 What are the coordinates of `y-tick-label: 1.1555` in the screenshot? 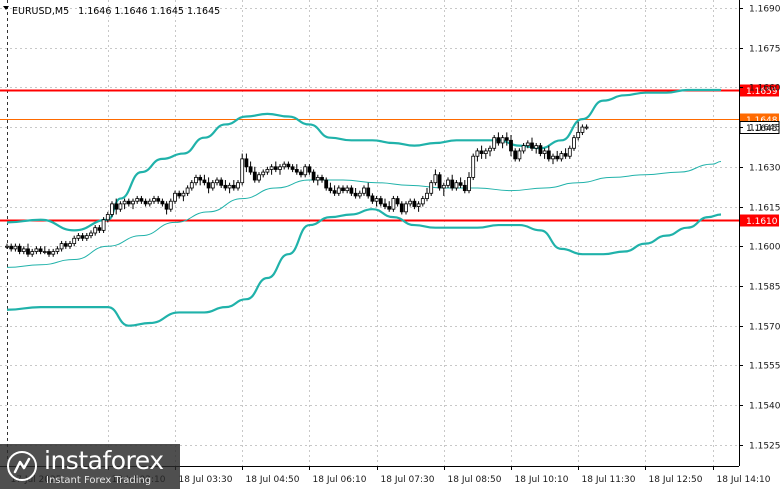 It's located at (765, 367).